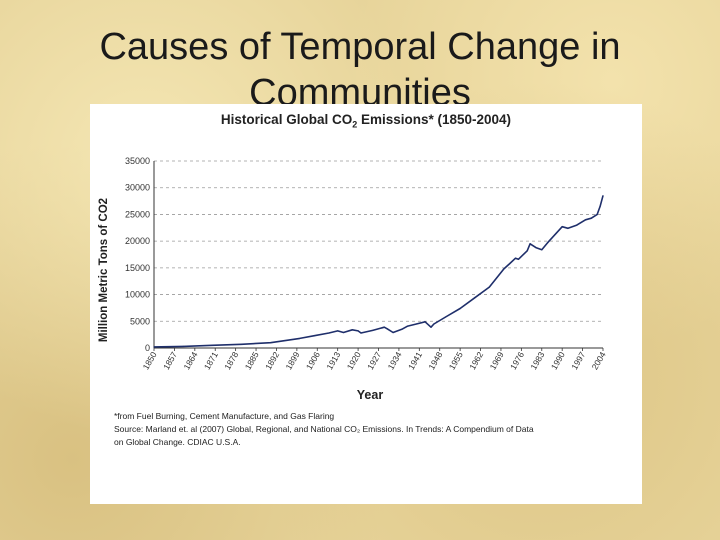 This screenshot has width=720, height=540. Describe the element at coordinates (395, 361) in the screenshot. I see `x-tick-label: 1934` at that location.